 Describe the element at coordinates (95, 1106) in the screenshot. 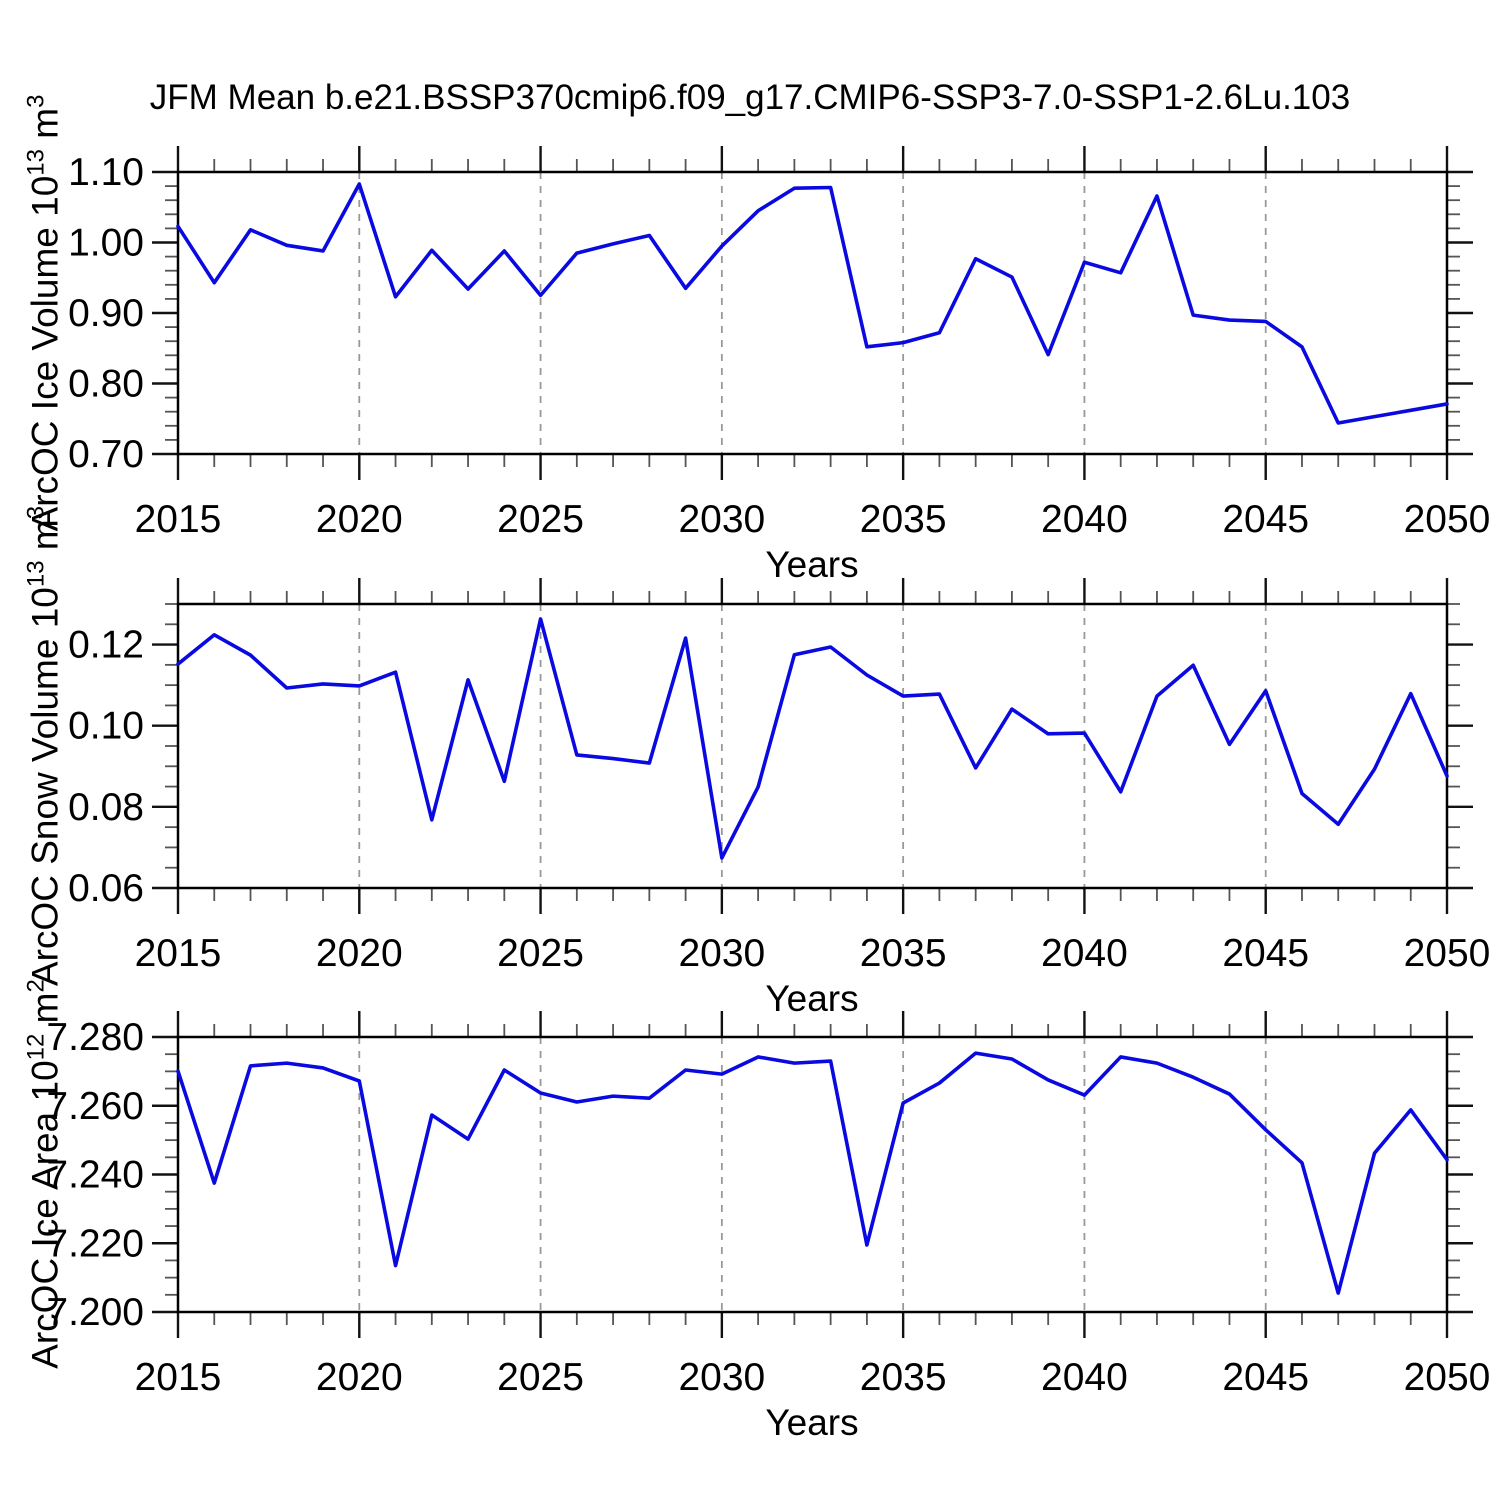

I see `y-tick-label: 7.260` at that location.